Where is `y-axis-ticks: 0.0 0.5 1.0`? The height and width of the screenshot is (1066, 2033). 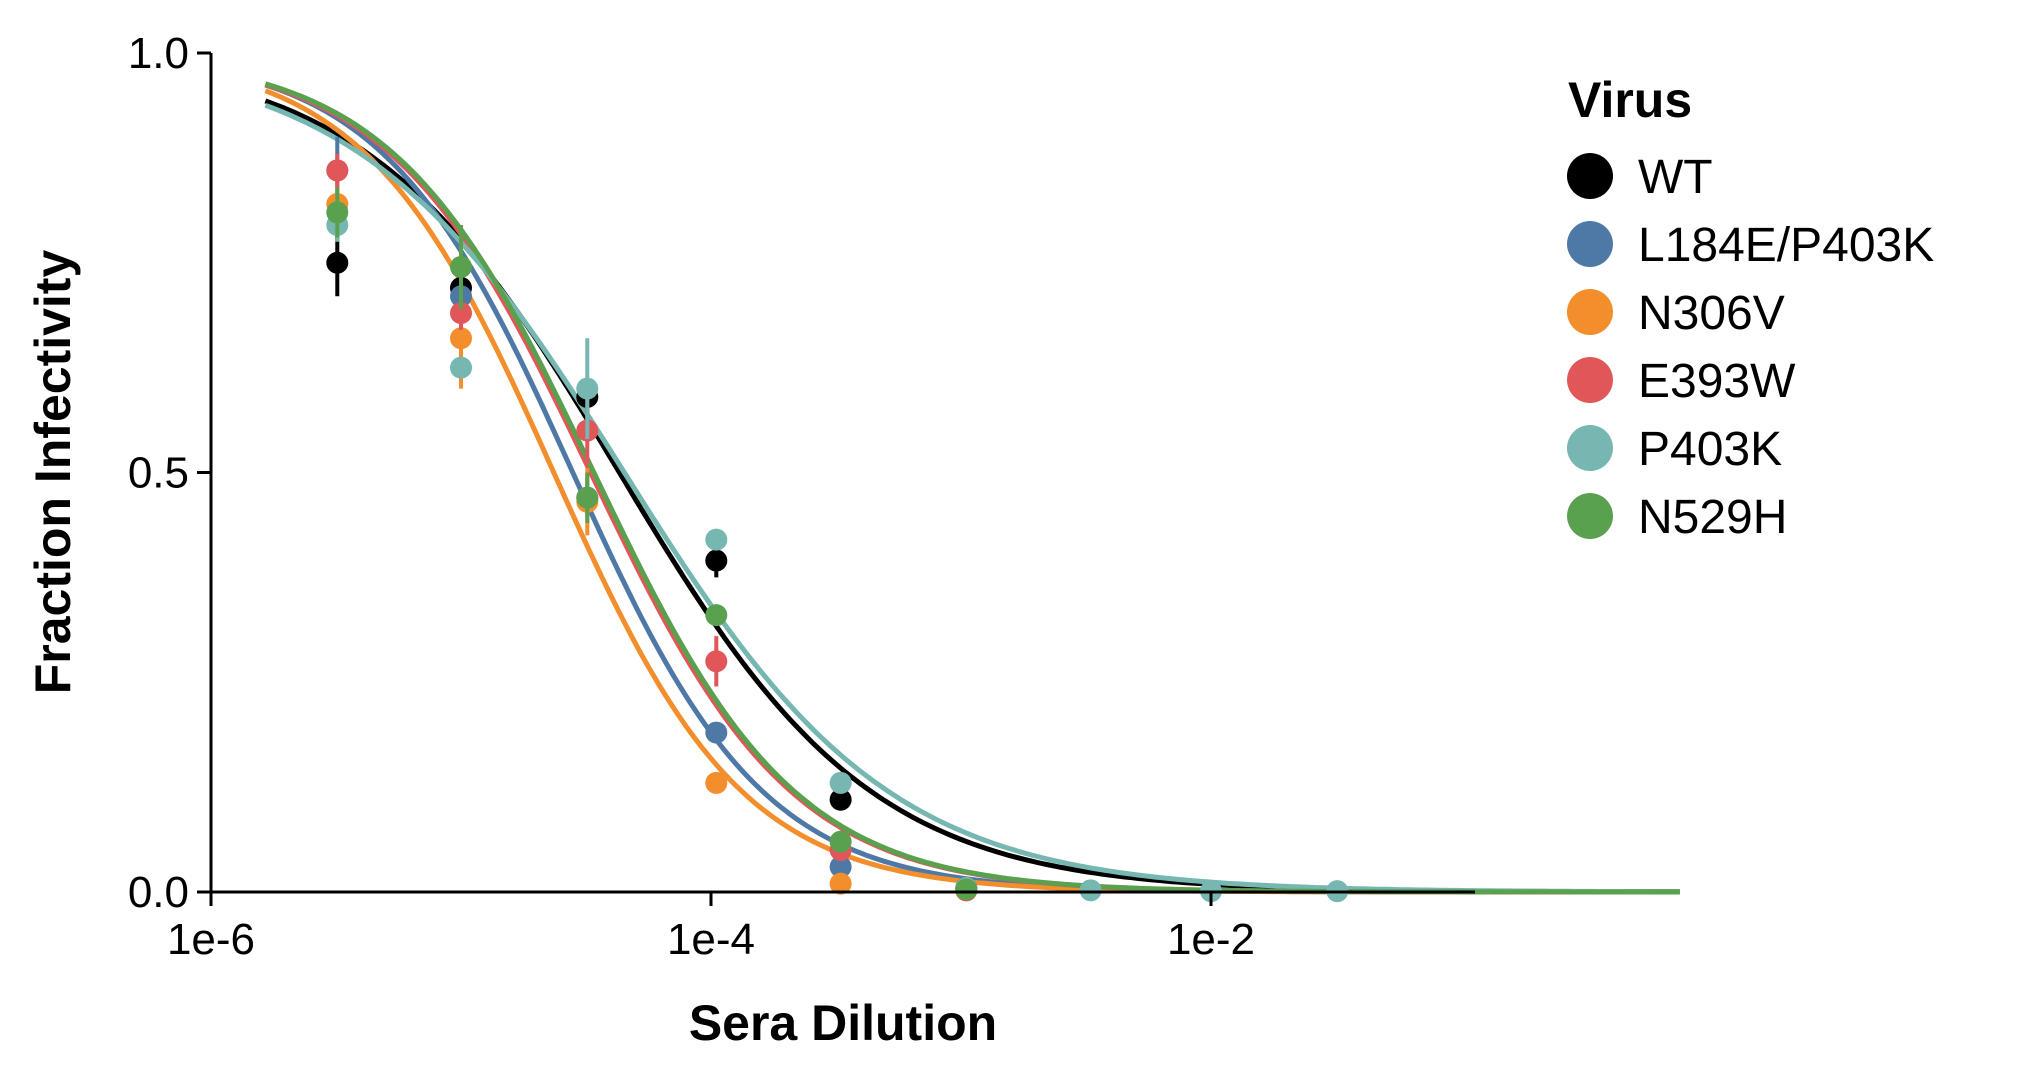
y-axis-ticks: 0.0 0.5 1.0 is located at coordinates (169, 473).